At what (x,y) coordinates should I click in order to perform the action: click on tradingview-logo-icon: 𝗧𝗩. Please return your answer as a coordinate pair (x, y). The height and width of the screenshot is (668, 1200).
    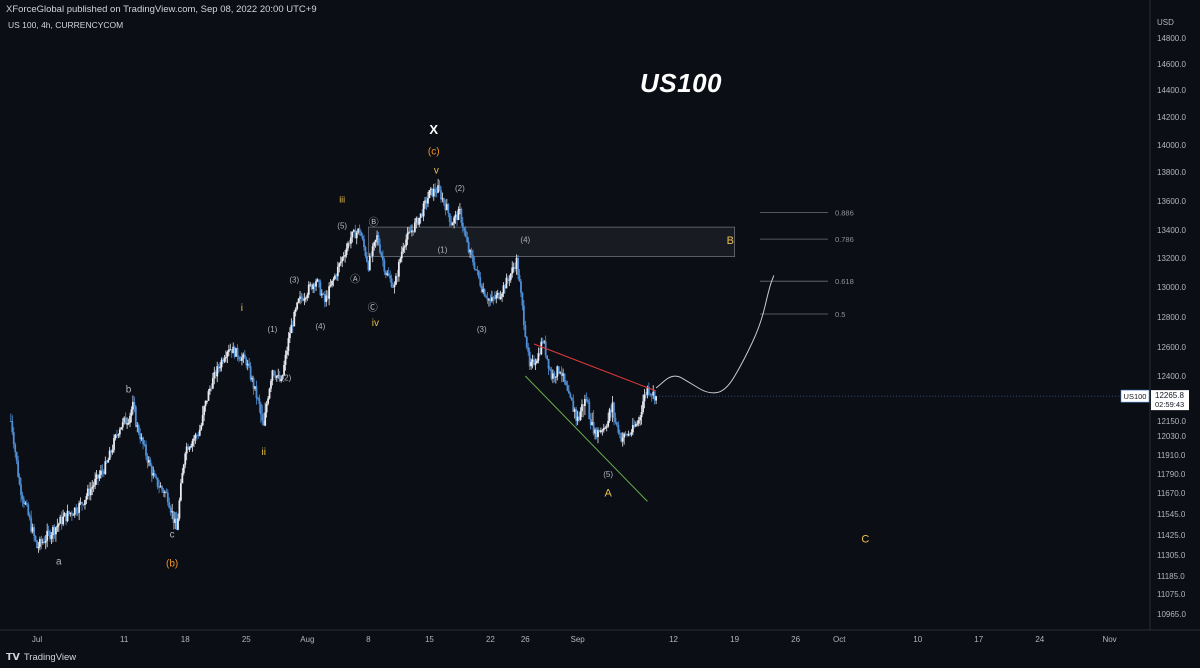
    Looking at the image, I should click on (13, 657).